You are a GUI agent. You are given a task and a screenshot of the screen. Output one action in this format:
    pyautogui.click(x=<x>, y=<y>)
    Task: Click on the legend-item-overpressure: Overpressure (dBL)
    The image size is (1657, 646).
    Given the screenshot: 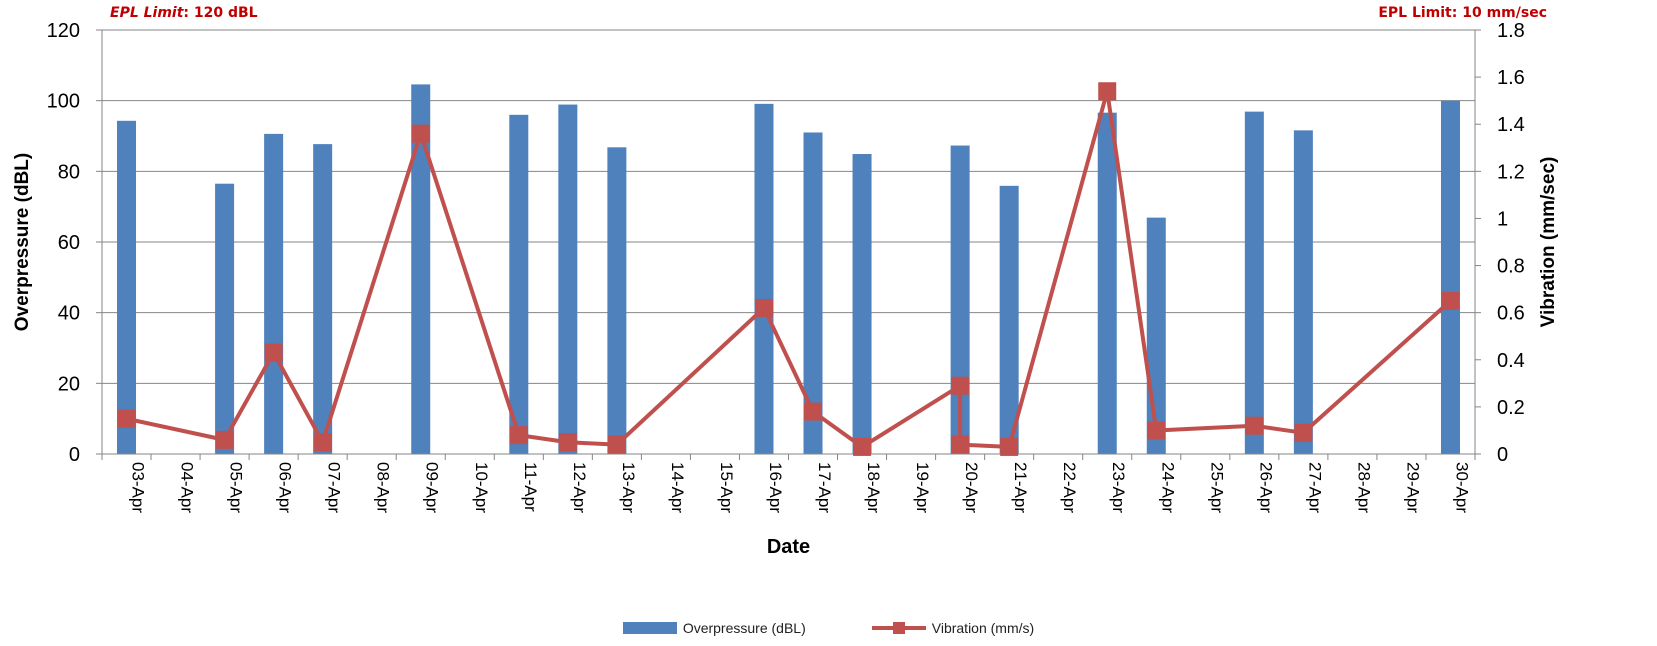 What is the action you would take?
    pyautogui.click(x=714, y=628)
    